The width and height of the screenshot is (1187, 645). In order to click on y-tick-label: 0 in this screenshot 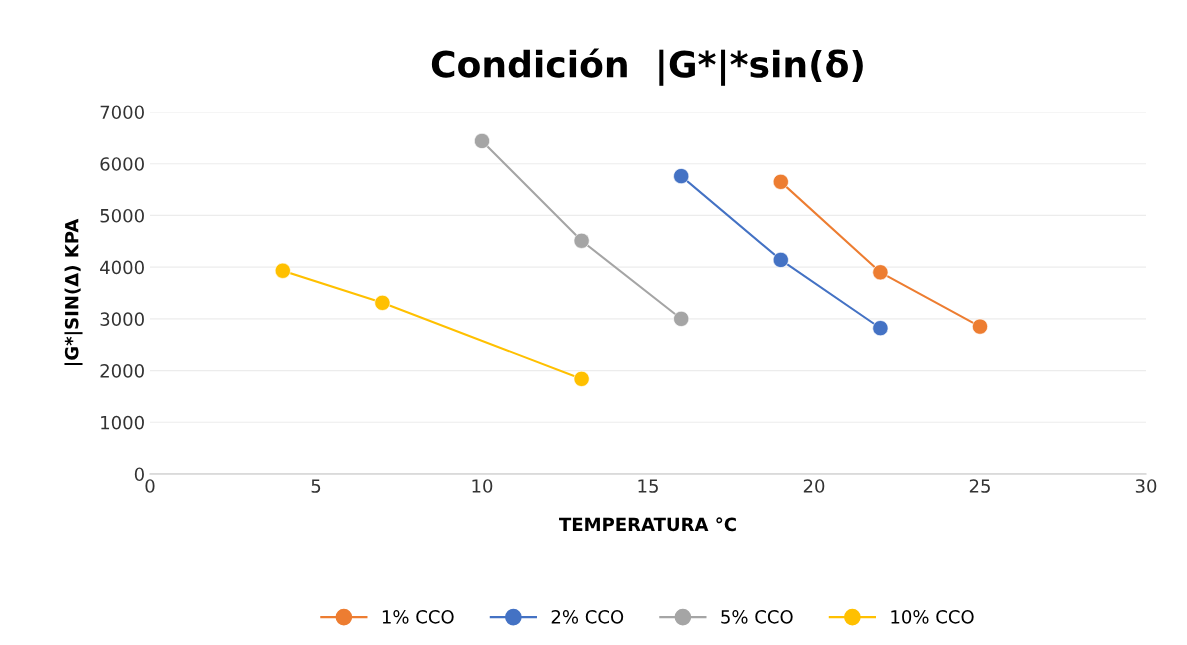, I will do `click(139, 474)`.